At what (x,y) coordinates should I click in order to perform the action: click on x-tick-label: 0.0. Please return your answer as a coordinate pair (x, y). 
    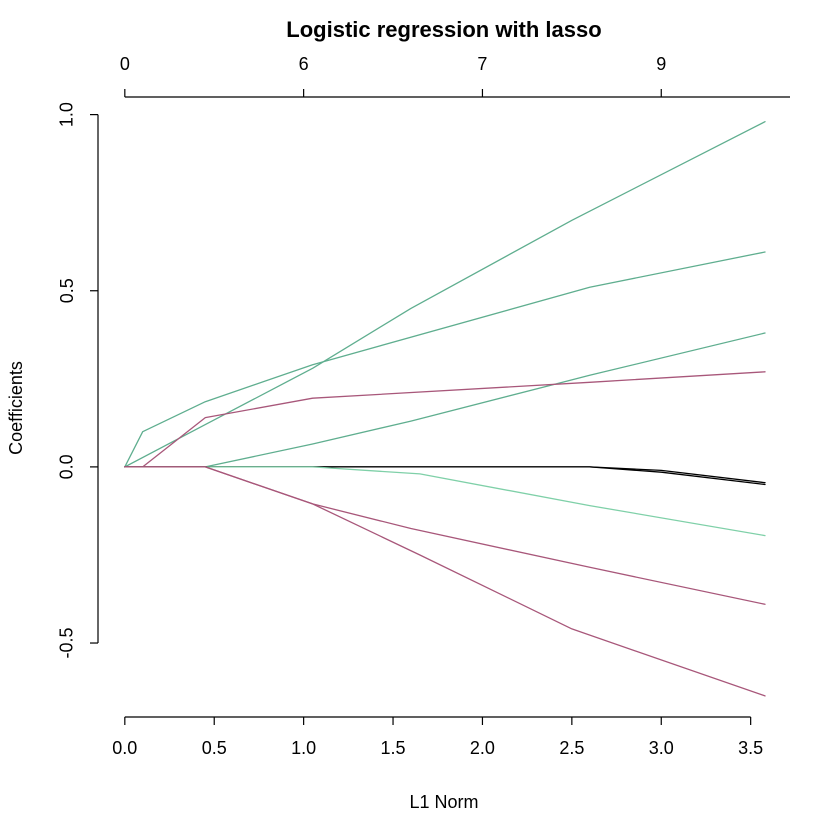
    Looking at the image, I should click on (124, 748).